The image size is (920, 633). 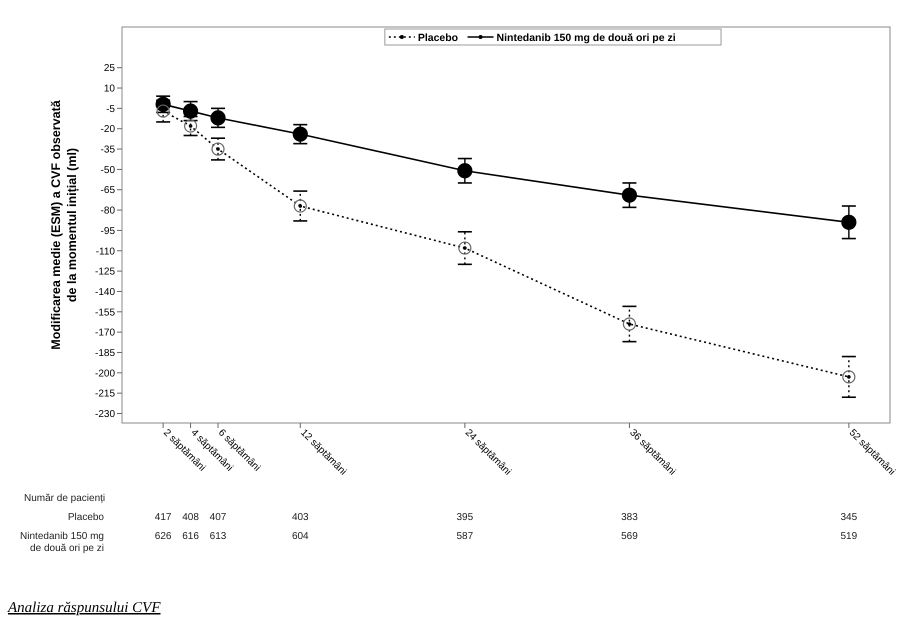 What do you see at coordinates (108, 231) in the screenshot?
I see `y-tick-label: -95` at bounding box center [108, 231].